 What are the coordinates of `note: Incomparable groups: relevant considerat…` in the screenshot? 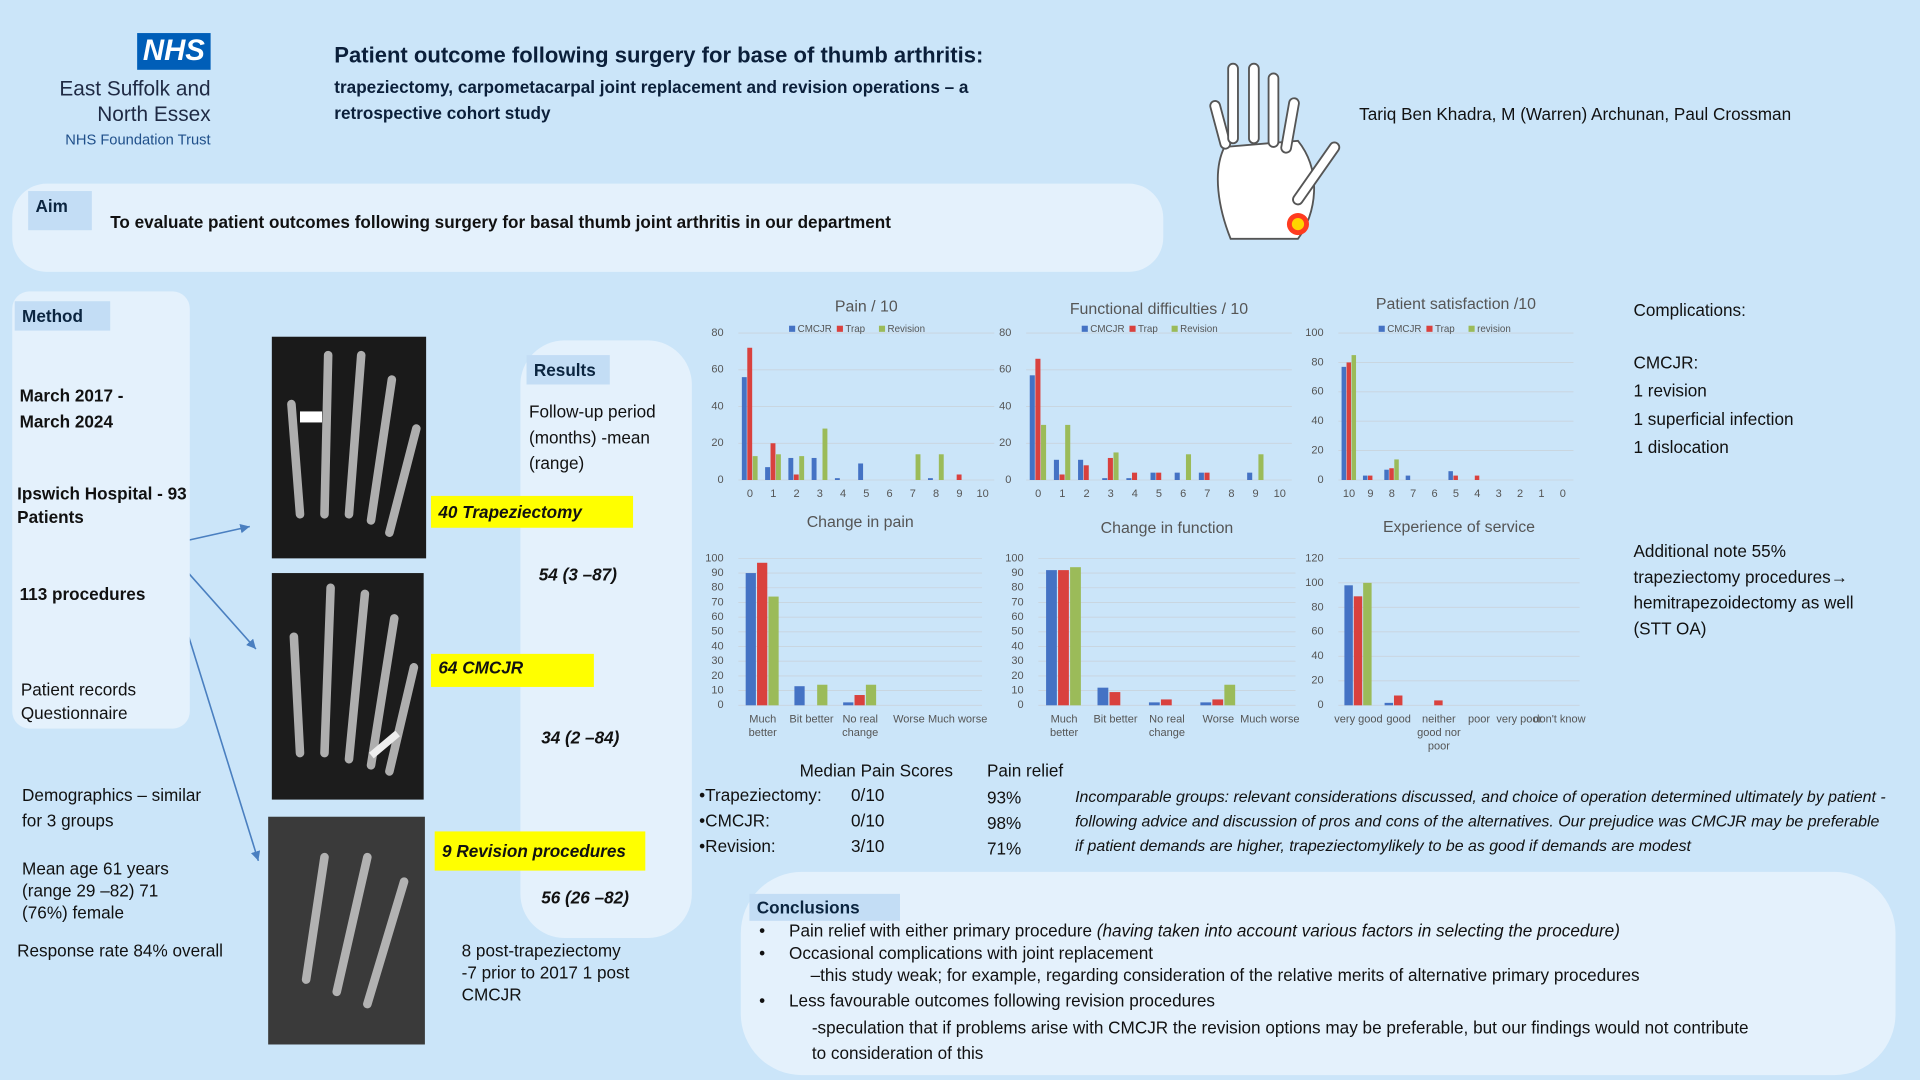 It's located at (1480, 821).